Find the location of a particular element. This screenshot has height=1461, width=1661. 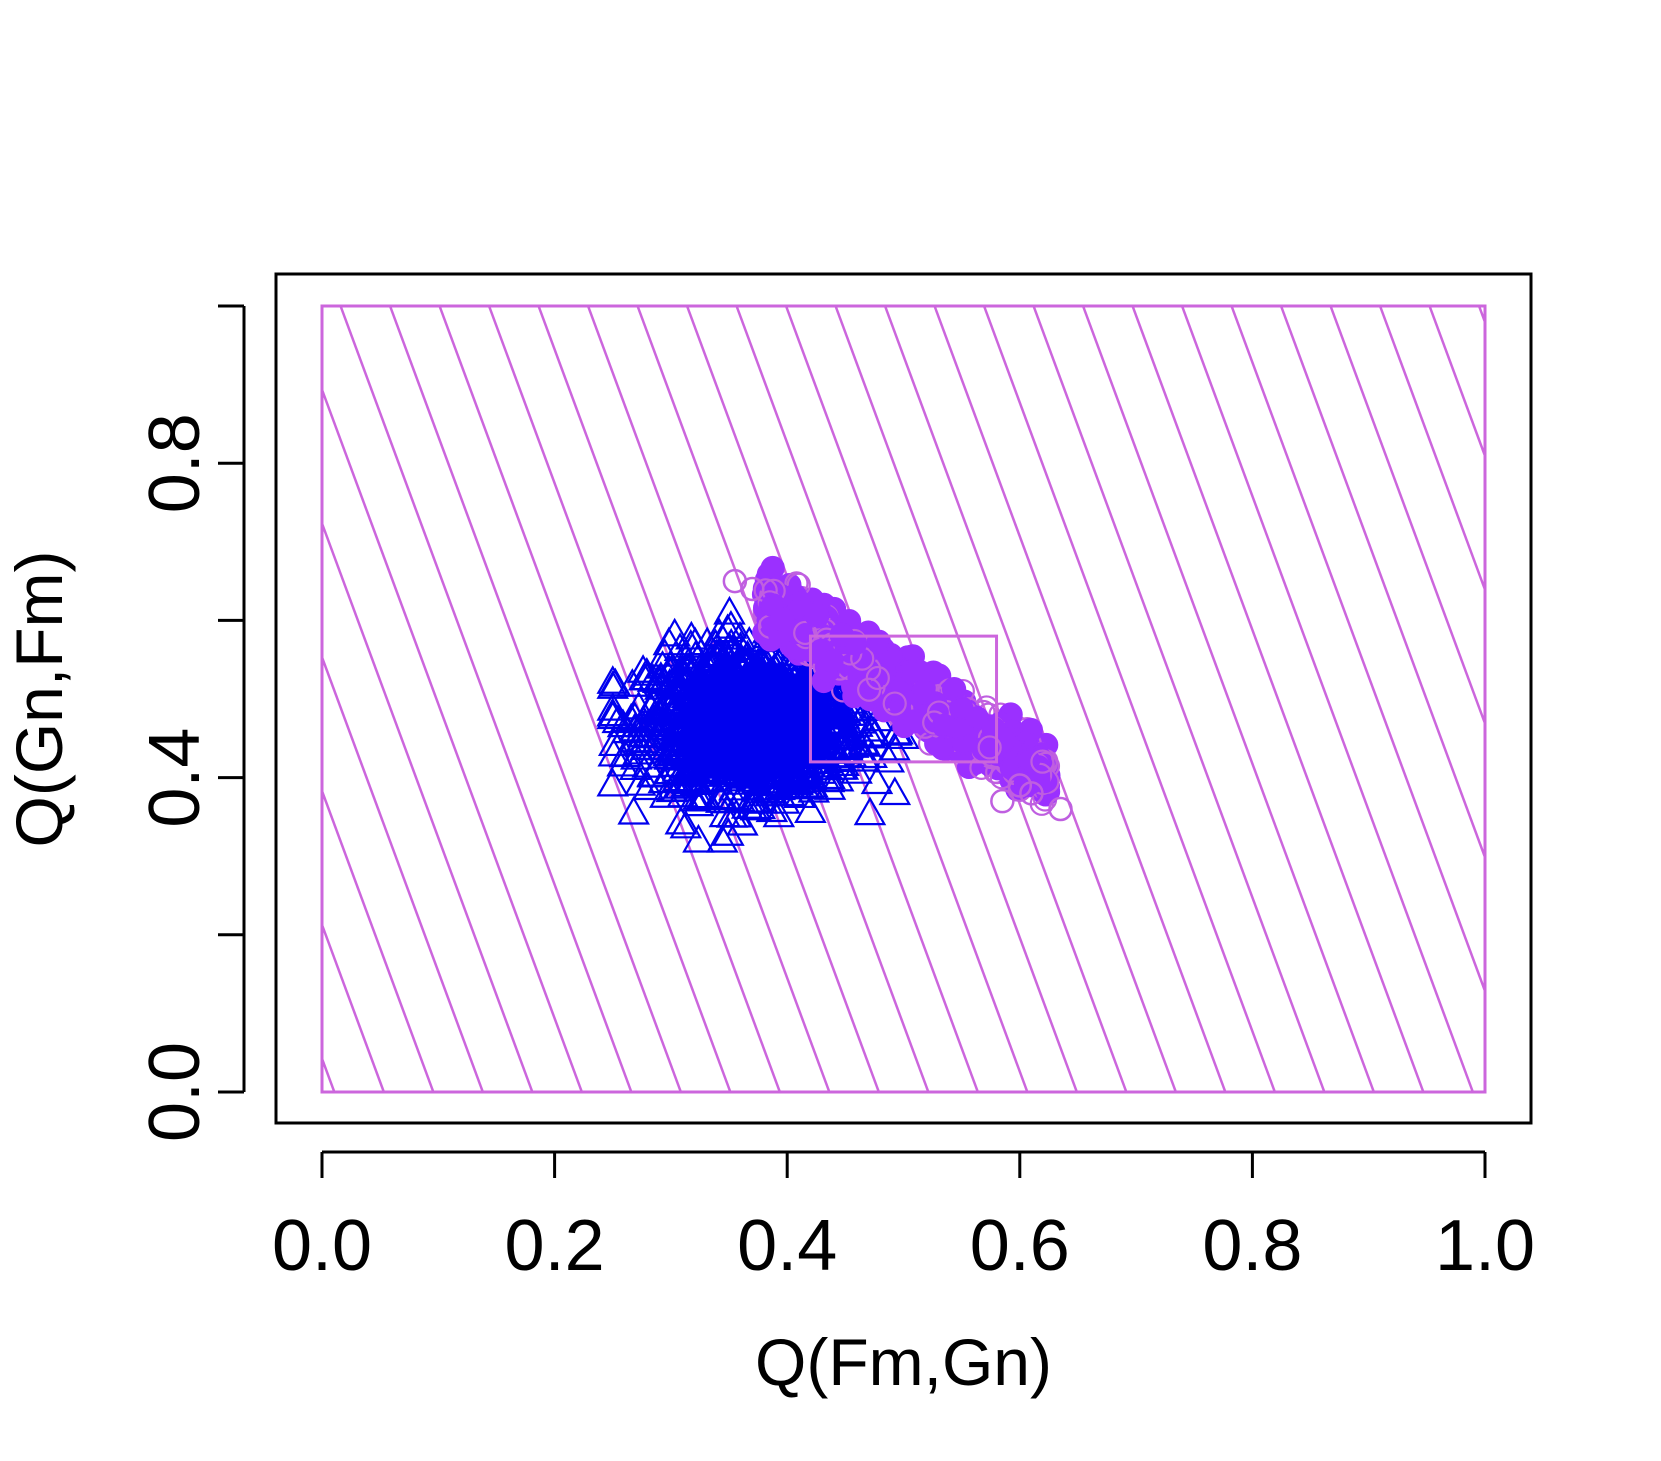

circle-series is located at coordinates (897, 688).